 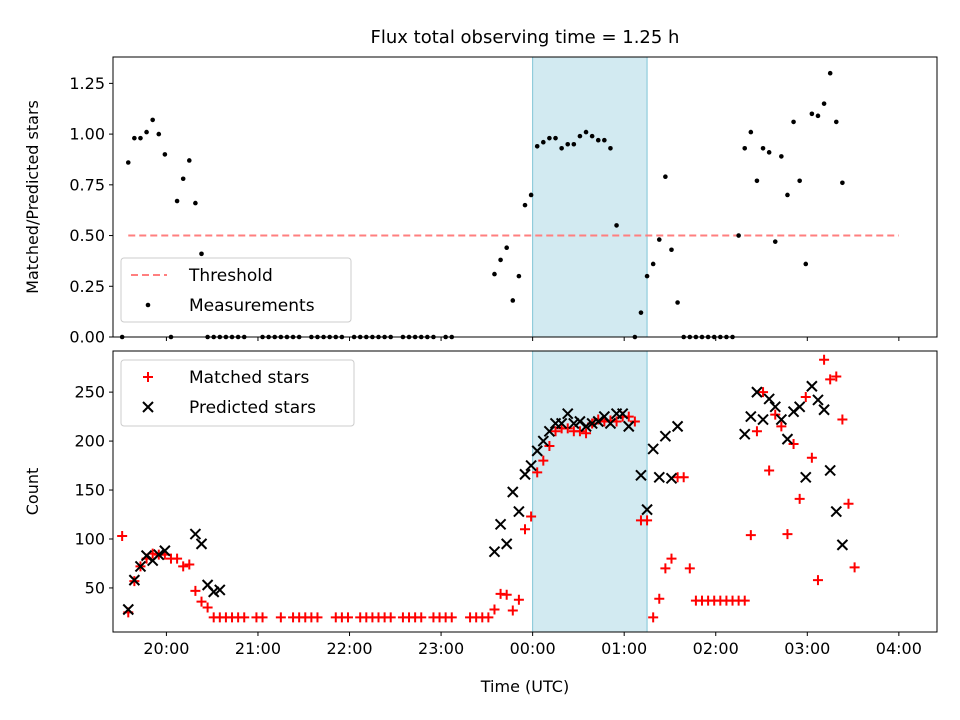 What do you see at coordinates (807, 648) in the screenshot?
I see `bottom-xtick-label-7: 03:00` at bounding box center [807, 648].